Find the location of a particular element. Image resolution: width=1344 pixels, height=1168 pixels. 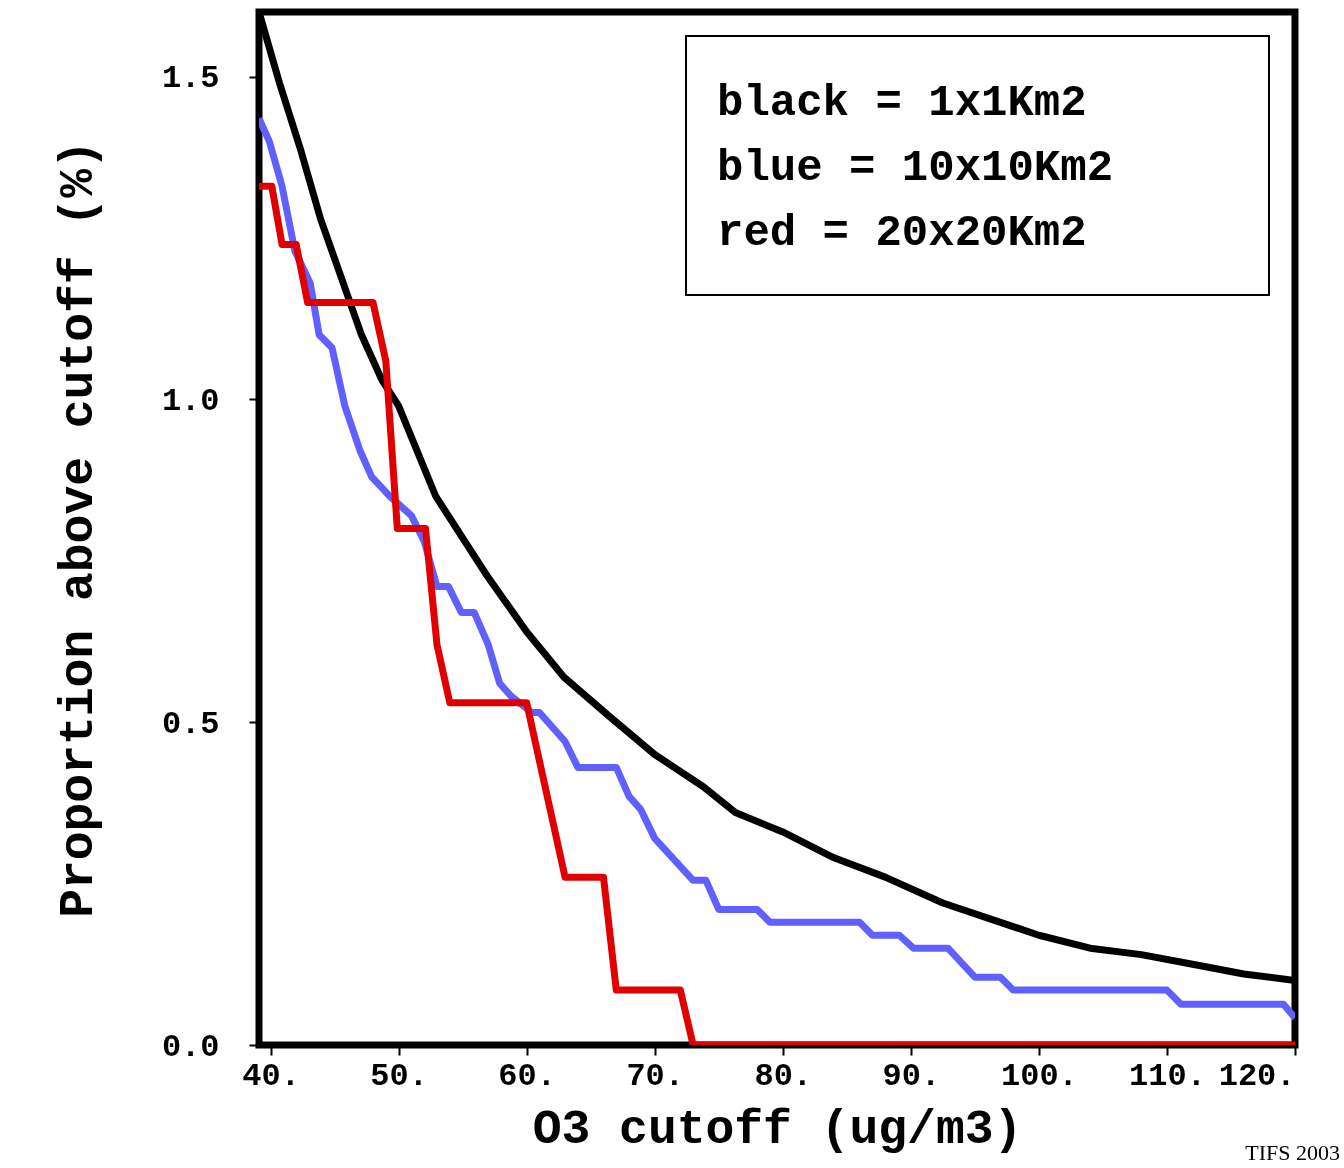

x-tick-label: 60. is located at coordinates (527, 1076).